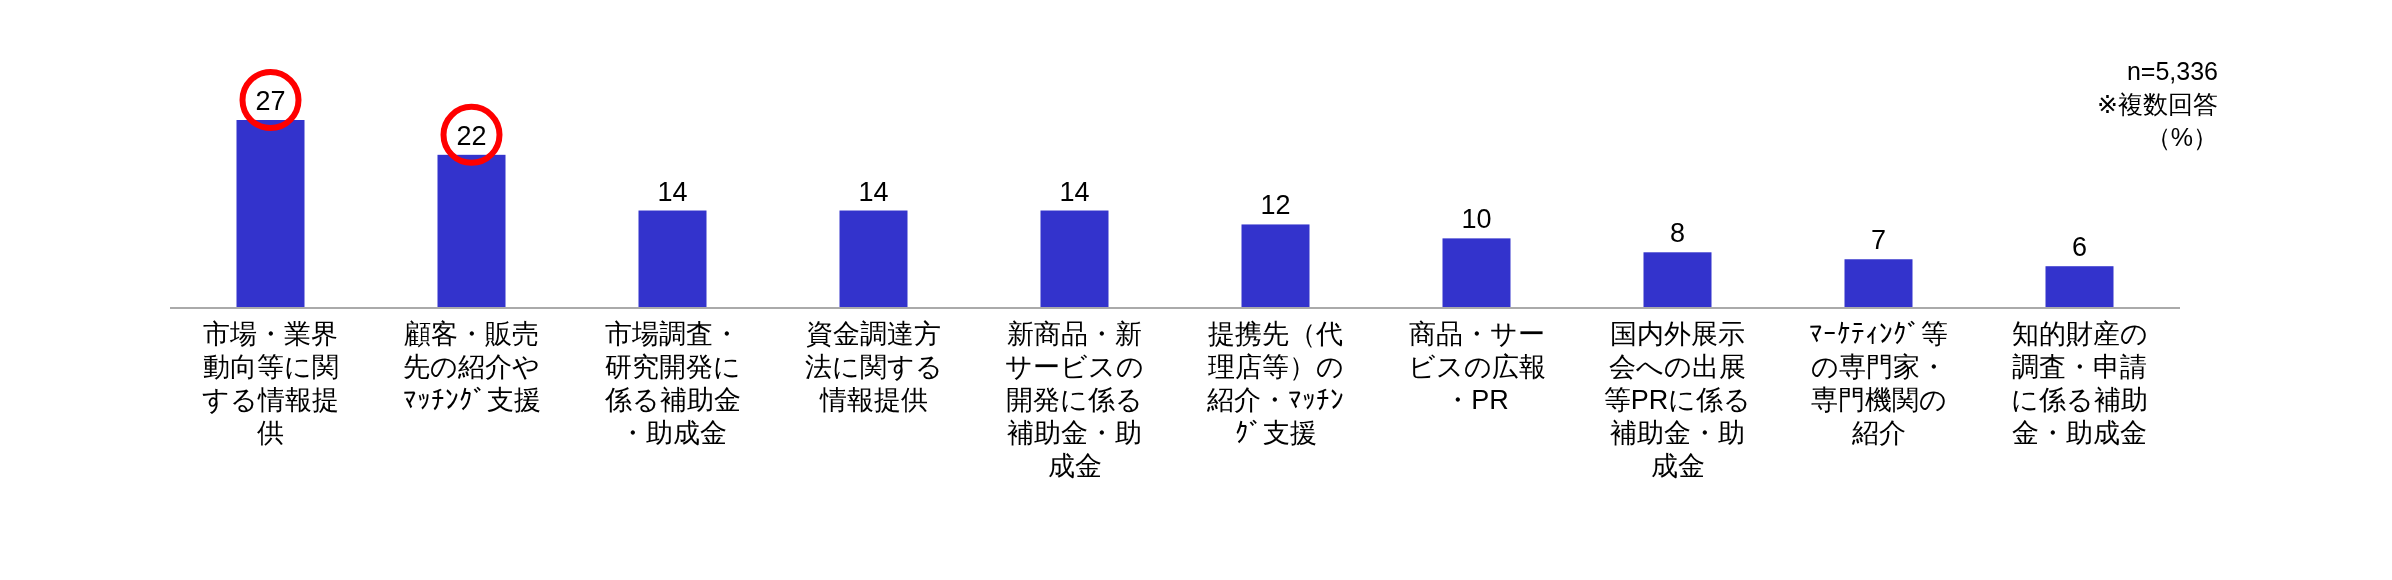  I want to click on x-tick-label: 資金調達方法に関する情報提供, so click(873, 367).